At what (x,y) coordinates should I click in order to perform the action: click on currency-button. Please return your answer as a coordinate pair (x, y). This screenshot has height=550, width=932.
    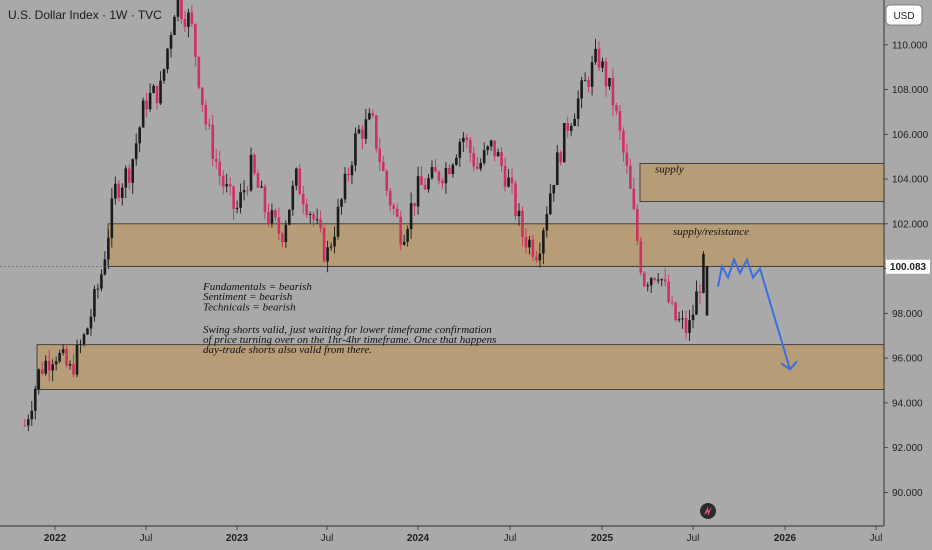
    Looking at the image, I should click on (904, 15).